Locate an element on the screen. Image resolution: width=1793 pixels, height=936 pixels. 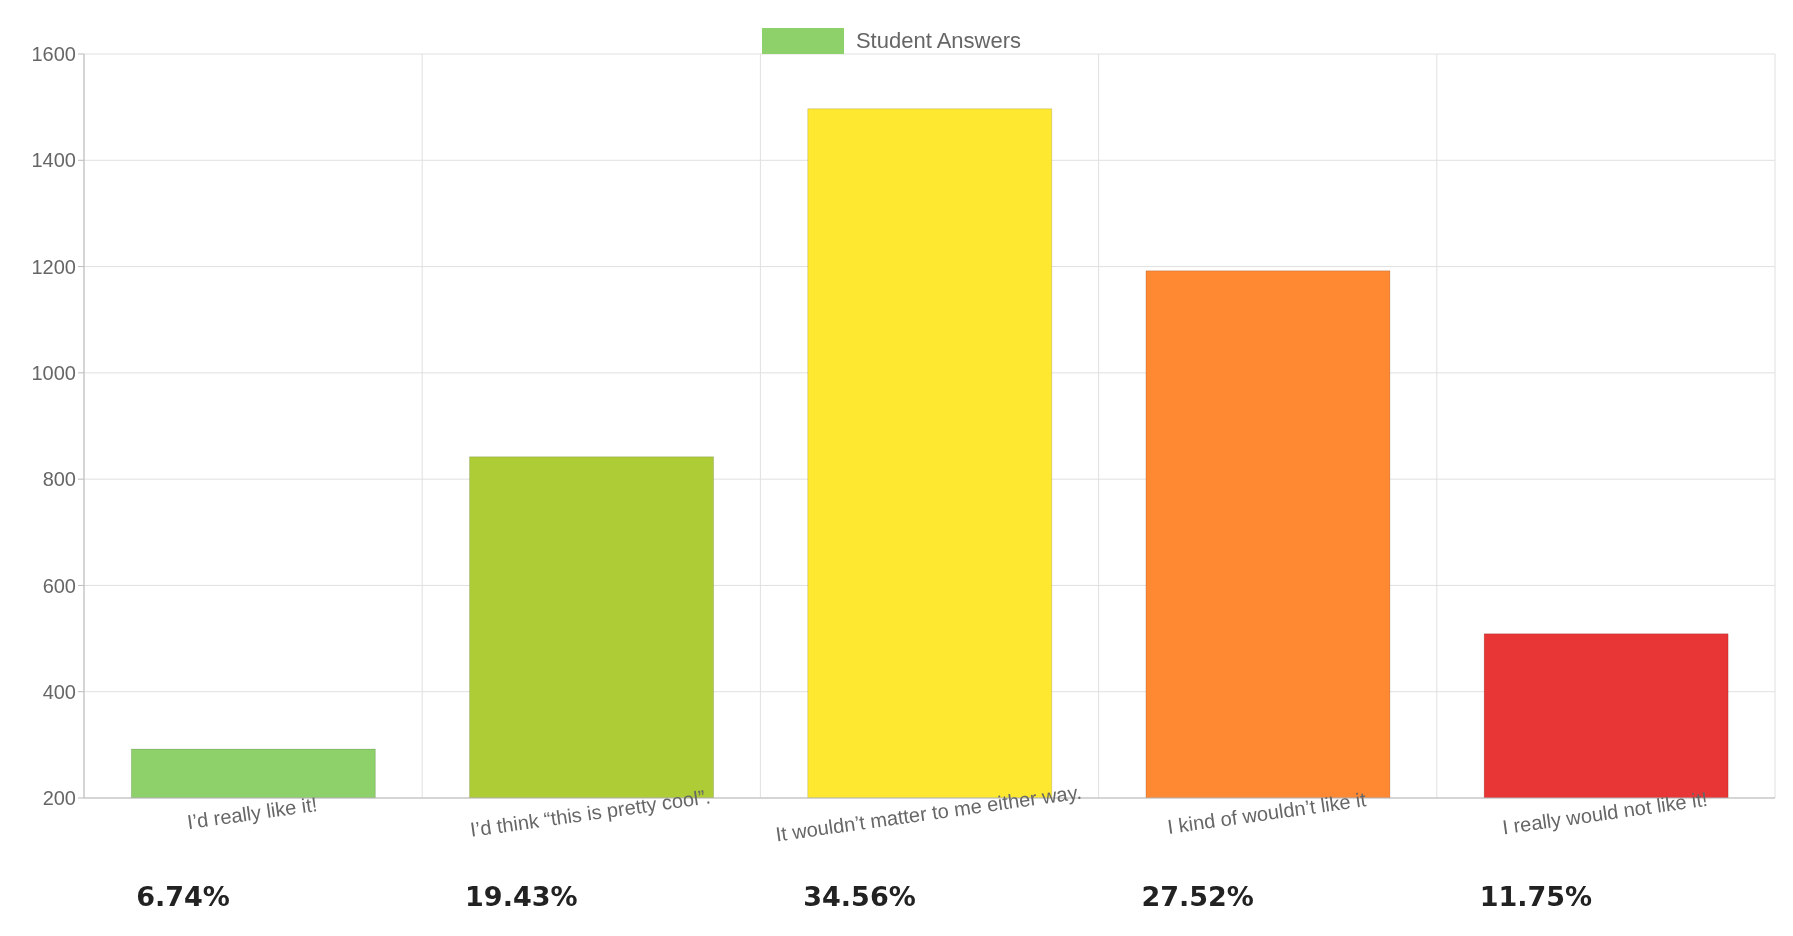
y-tick-label: 1200 is located at coordinates (53, 266).